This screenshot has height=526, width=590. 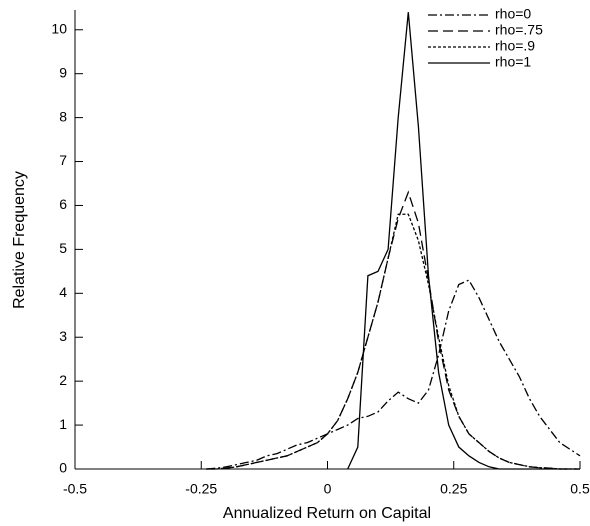 I want to click on legend-label: rho=1, so click(x=513, y=62).